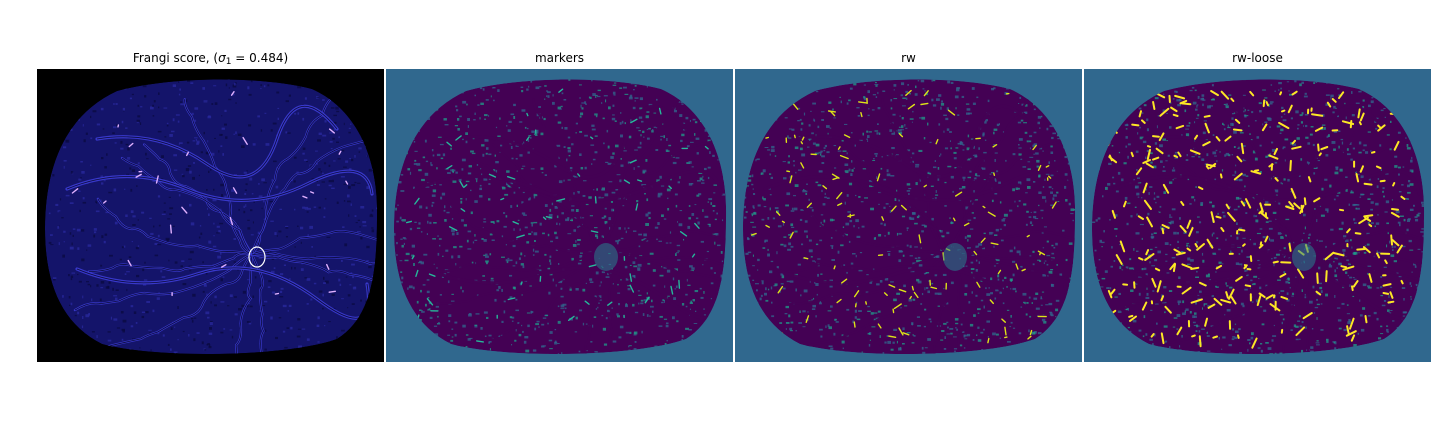  Describe the element at coordinates (210, 59) in the screenshot. I see `panel-title-frangi: Frangi score, (σ1 = 0.484)` at that location.